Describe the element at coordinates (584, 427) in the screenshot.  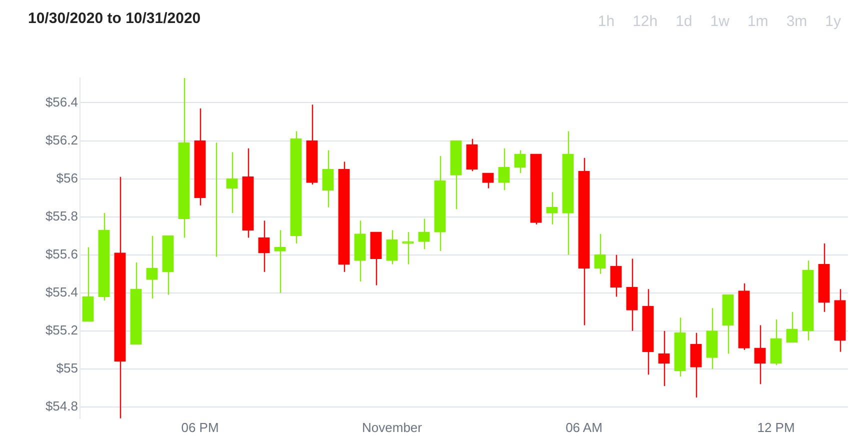
I see `x-tick-label: 06 AM` at that location.